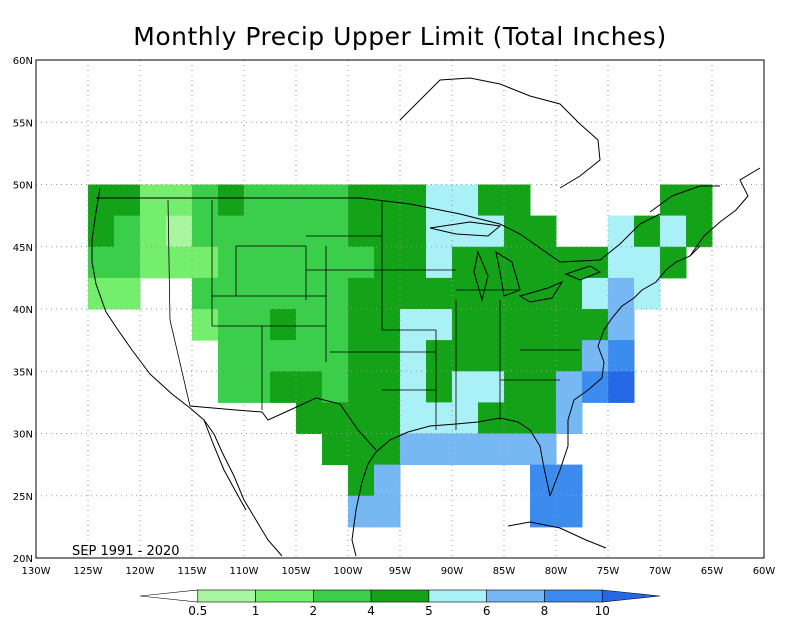 This screenshot has height=618, width=800. I want to click on mexico-gulf-coast, so click(357, 519).